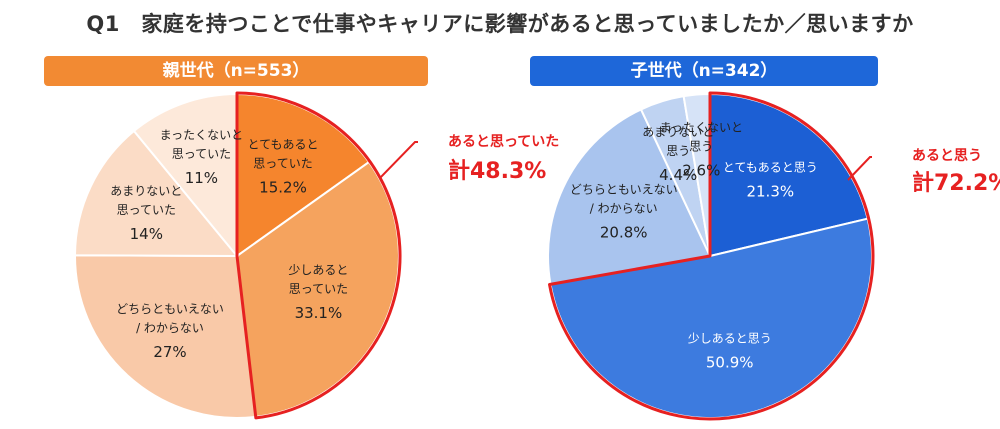 This screenshot has height=429, width=1000. I want to click on parent-slice-3-value-label: 27%, so click(169, 352).